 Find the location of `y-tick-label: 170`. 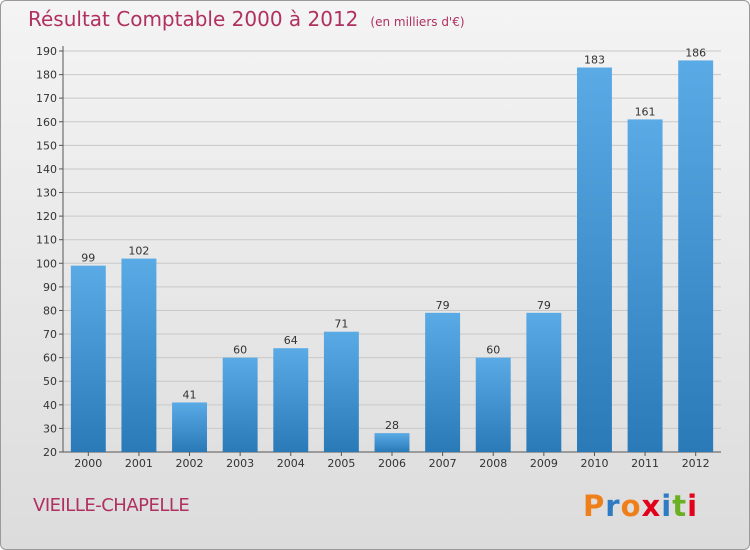

y-tick-label: 170 is located at coordinates (46, 98).